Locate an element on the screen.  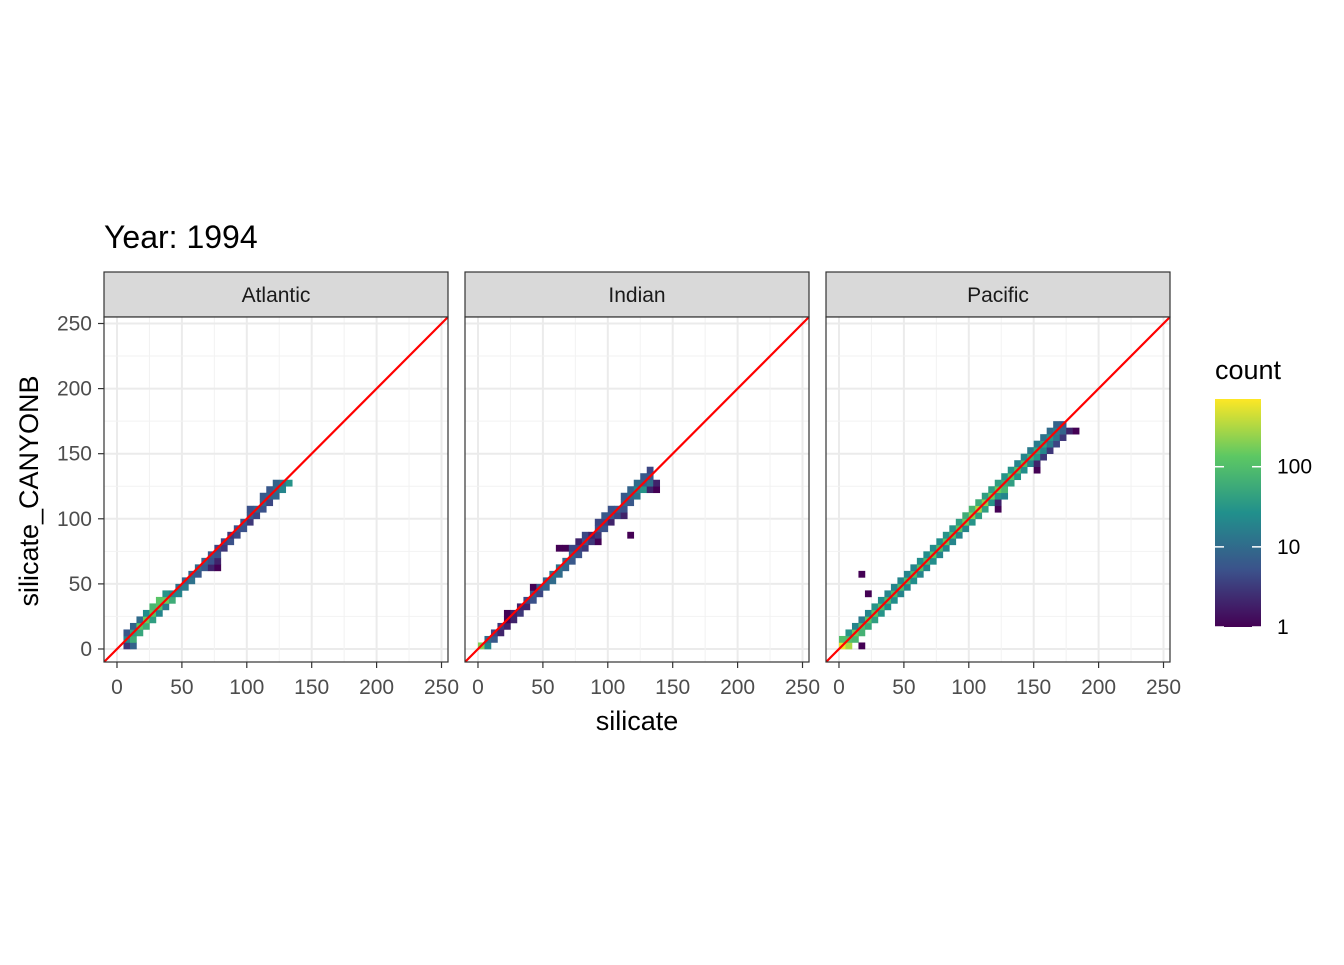
y-tick-label: 100 is located at coordinates (74, 519).